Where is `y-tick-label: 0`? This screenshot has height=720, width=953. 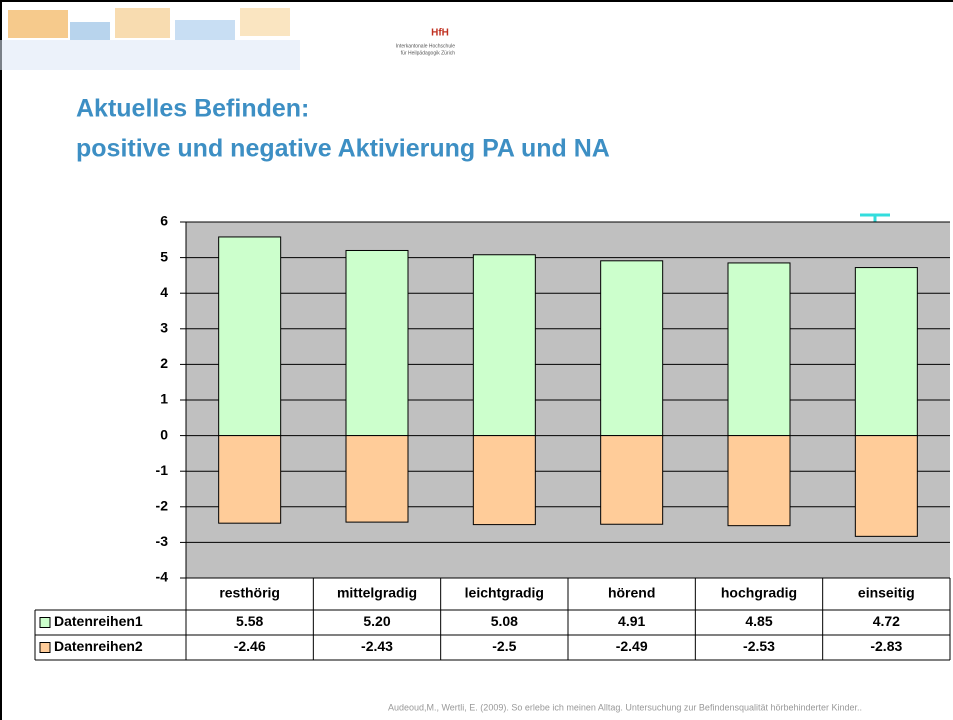 y-tick-label: 0 is located at coordinates (164, 434).